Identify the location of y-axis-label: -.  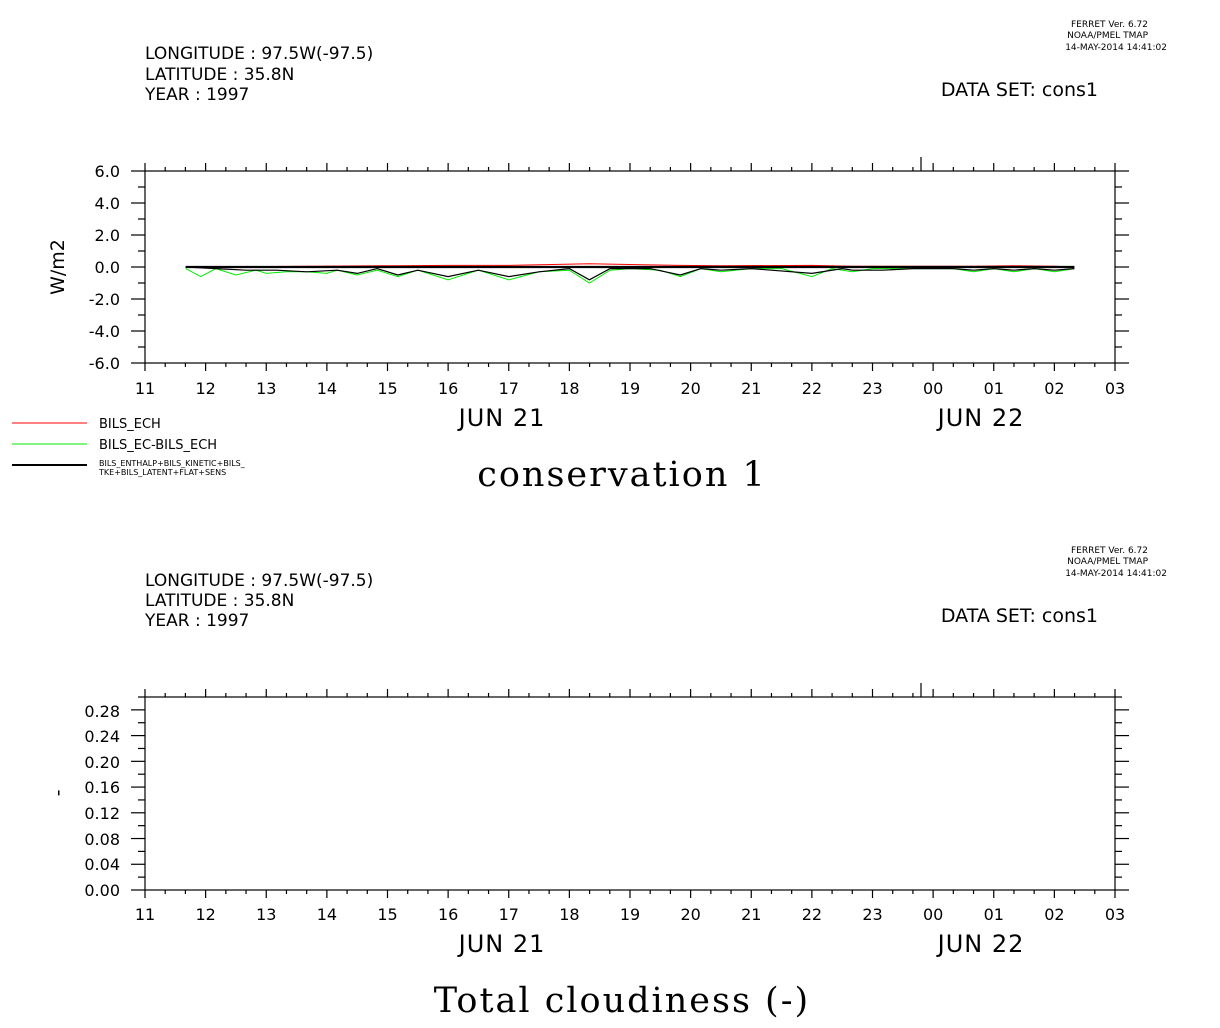
(58, 793).